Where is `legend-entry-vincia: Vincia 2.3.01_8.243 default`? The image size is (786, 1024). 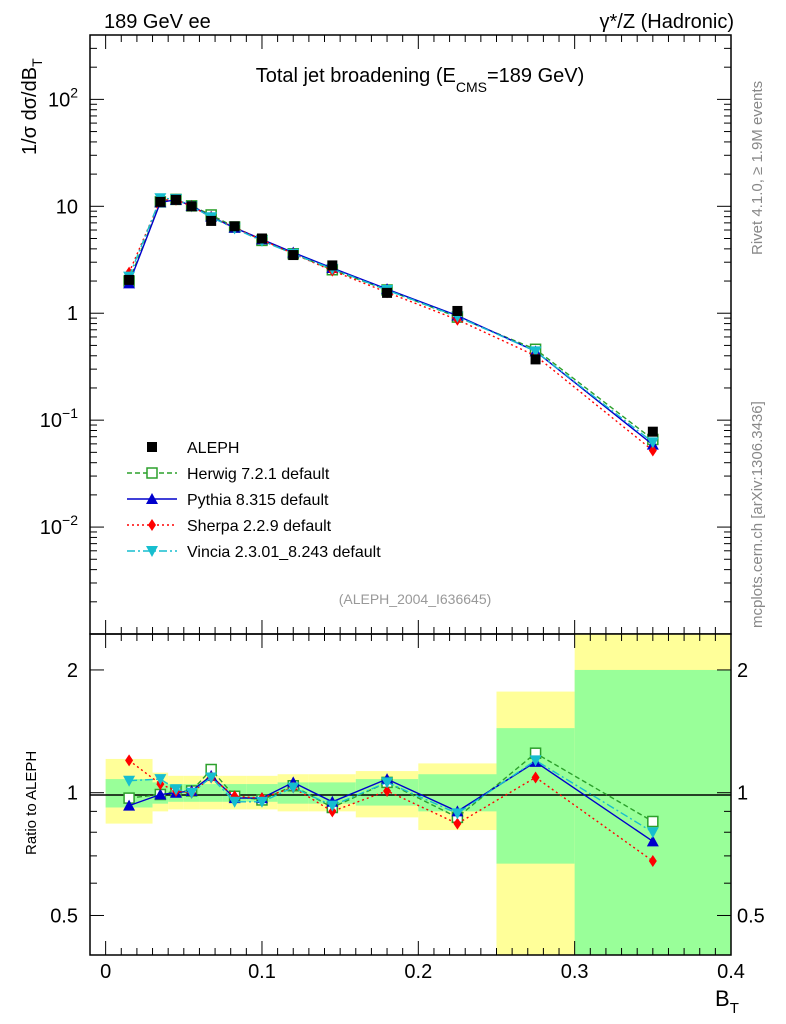
legend-entry-vincia: Vincia 2.3.01_8.243 default is located at coordinates (254, 552).